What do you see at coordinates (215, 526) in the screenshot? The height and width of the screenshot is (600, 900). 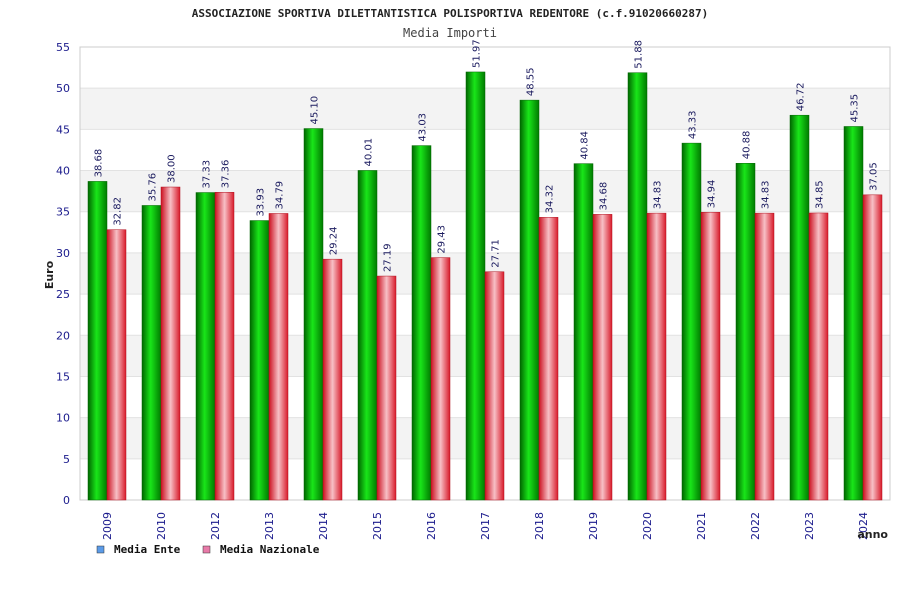 I see `x-tick-label: 2012` at bounding box center [215, 526].